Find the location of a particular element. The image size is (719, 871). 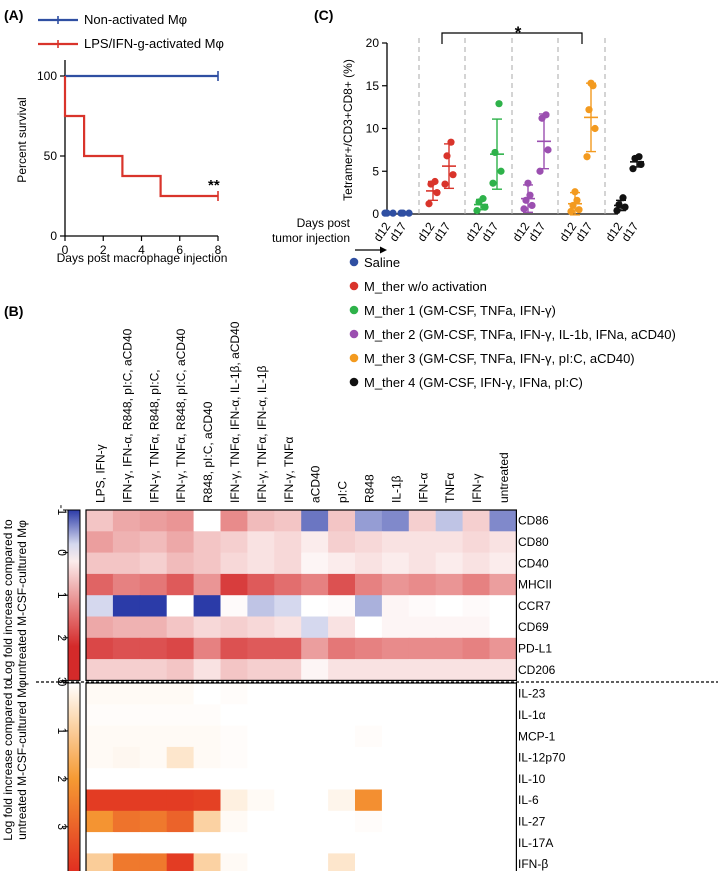

row-label: MCP-1 is located at coordinates (537, 736).